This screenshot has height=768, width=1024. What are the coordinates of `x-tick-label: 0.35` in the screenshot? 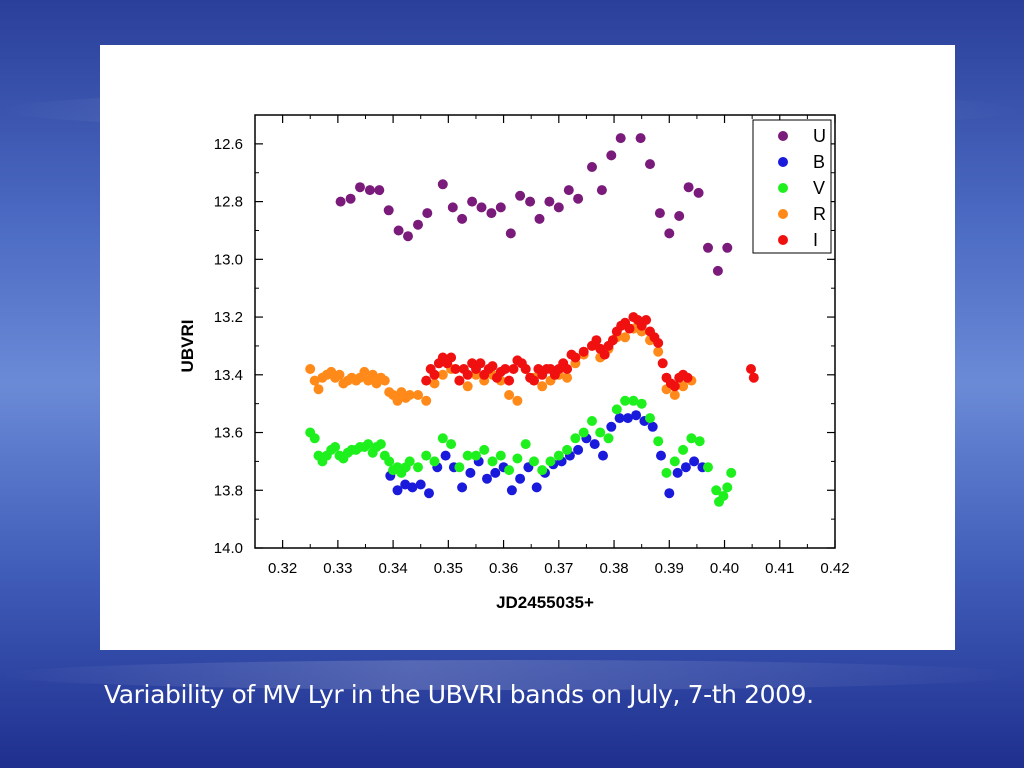 It's located at (448, 568).